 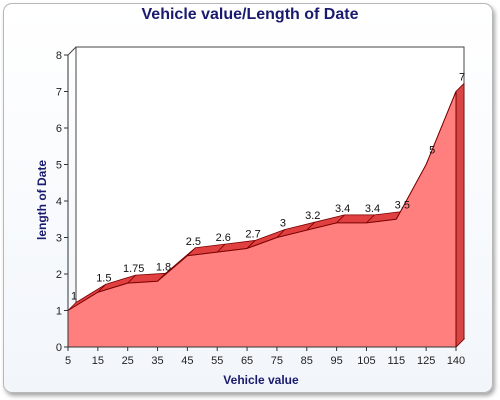 What do you see at coordinates (72, 51) in the screenshot?
I see `plot-edge` at bounding box center [72, 51].